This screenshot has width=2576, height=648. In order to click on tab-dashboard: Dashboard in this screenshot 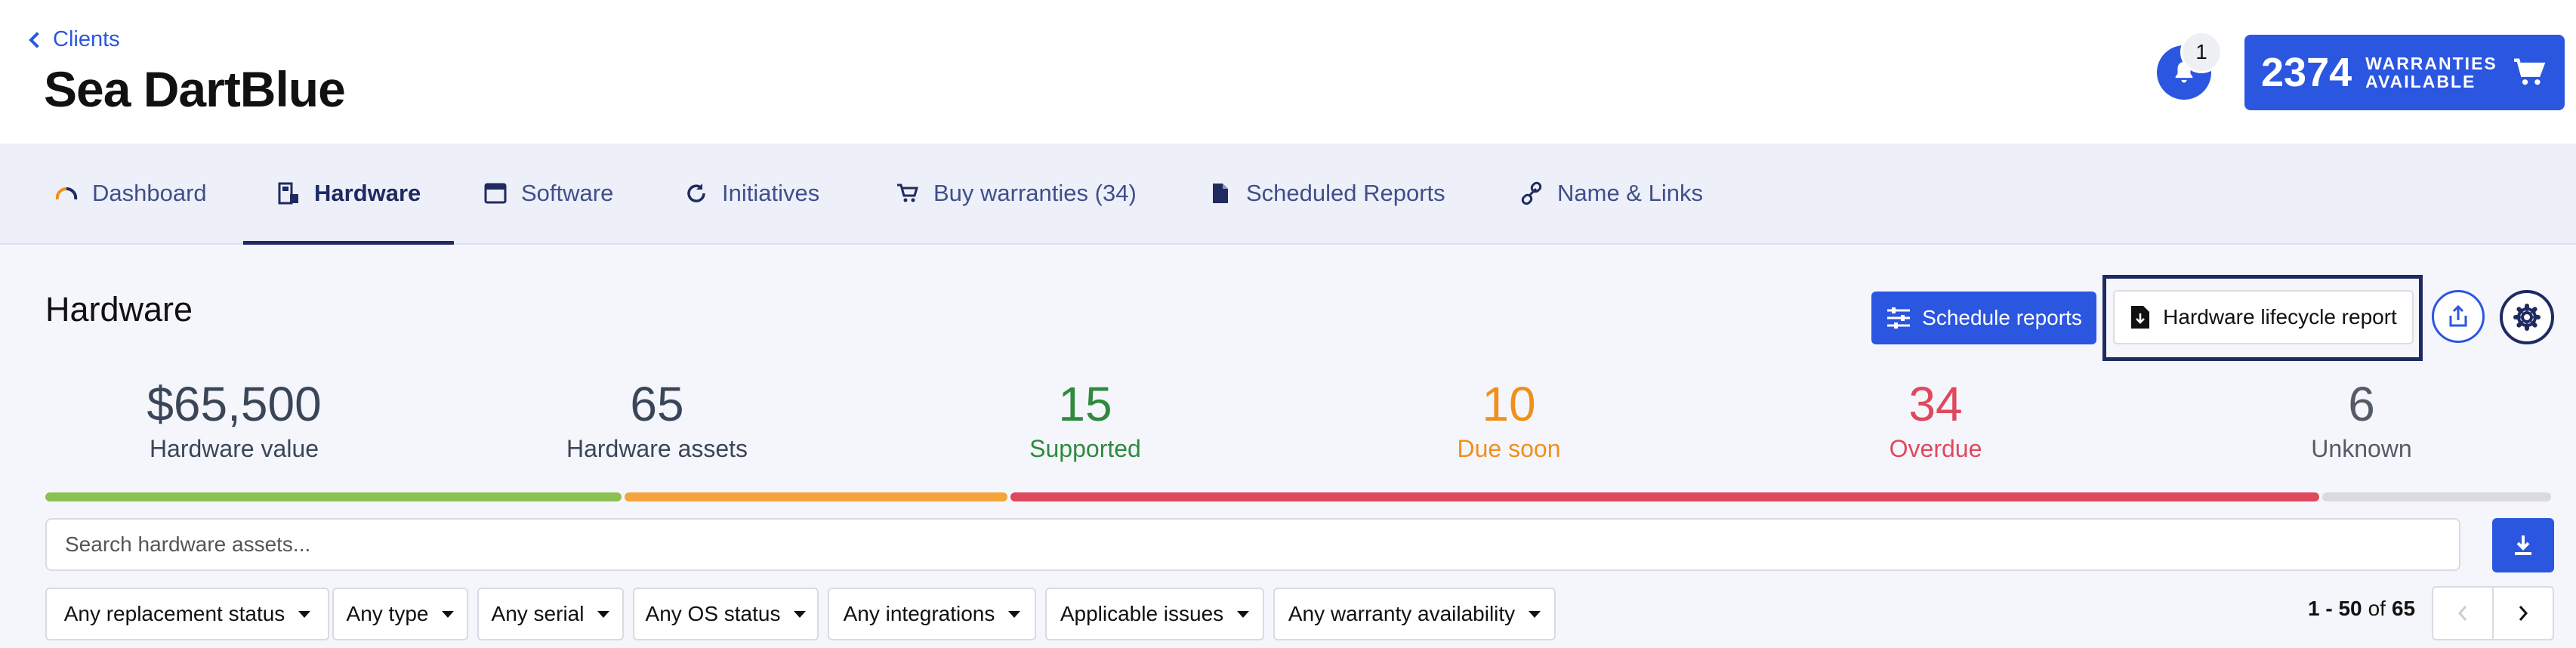, I will do `click(130, 193)`.